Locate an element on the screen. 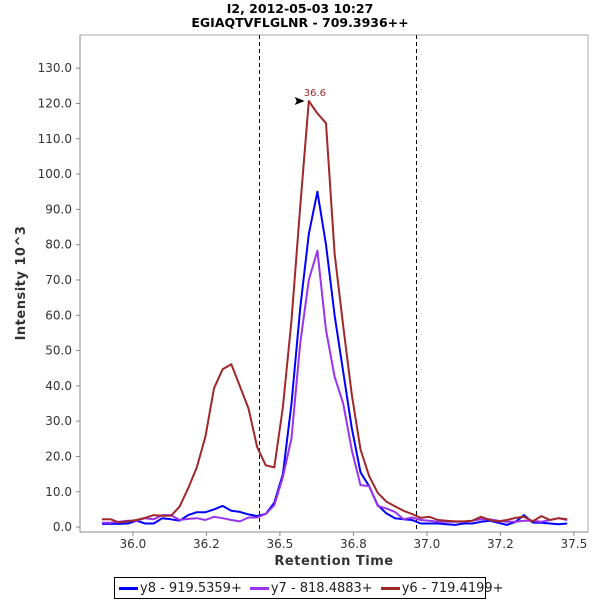  x-ticks: 36.0 36.2 36.5 36.8 37.0 37.2 37.5 is located at coordinates (354, 541).